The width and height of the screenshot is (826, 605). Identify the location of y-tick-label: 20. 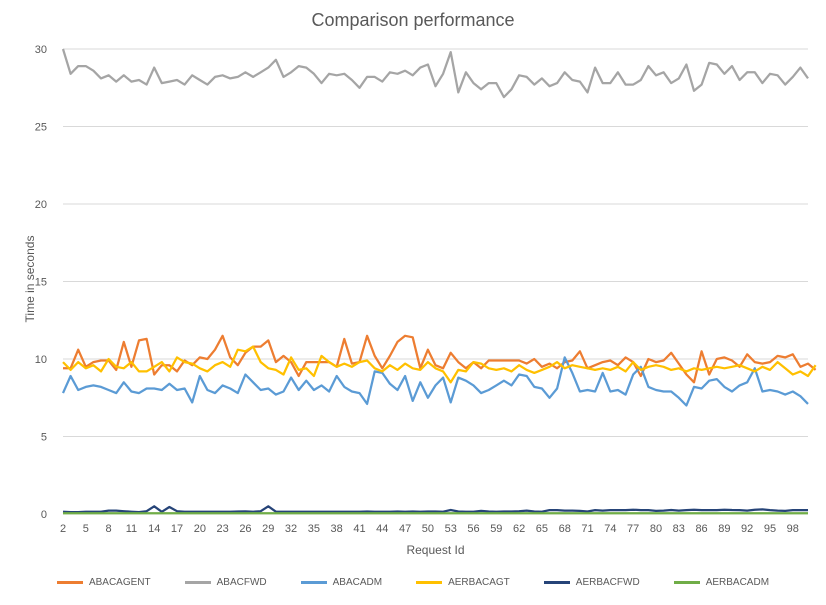
(41, 205).